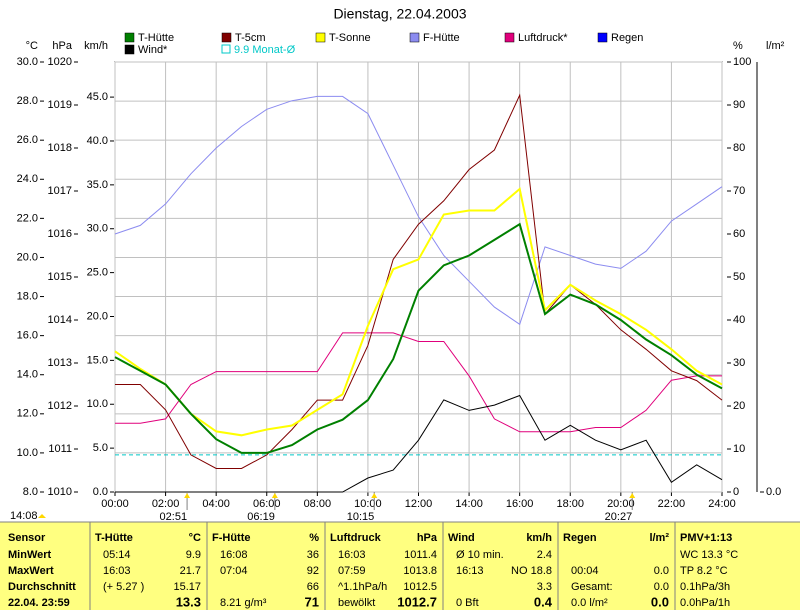 This screenshot has height=615, width=800. I want to click on legend-label: Wind*, so click(153, 50).